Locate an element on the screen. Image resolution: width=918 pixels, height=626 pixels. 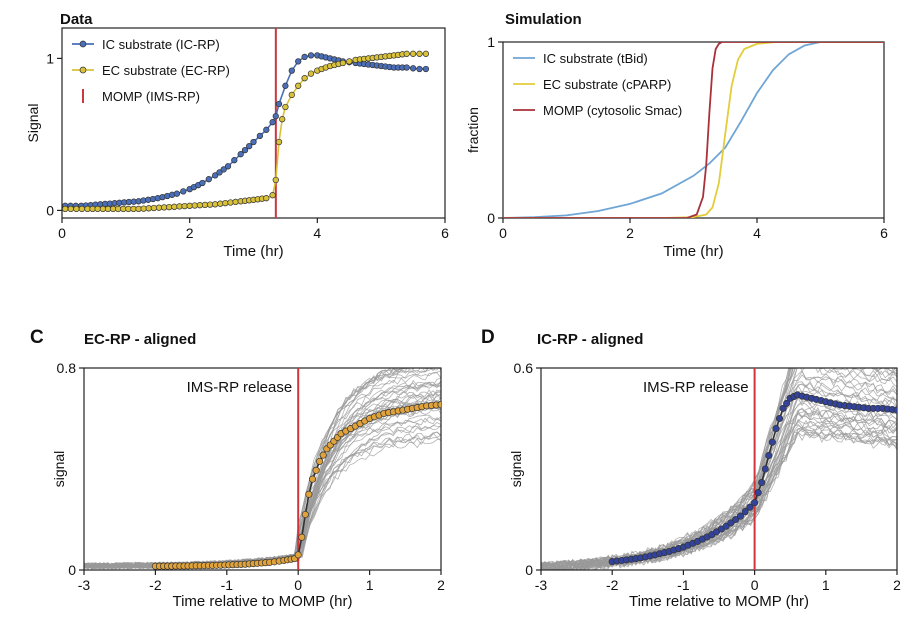
plot-frame is located at coordinates (262, 469).